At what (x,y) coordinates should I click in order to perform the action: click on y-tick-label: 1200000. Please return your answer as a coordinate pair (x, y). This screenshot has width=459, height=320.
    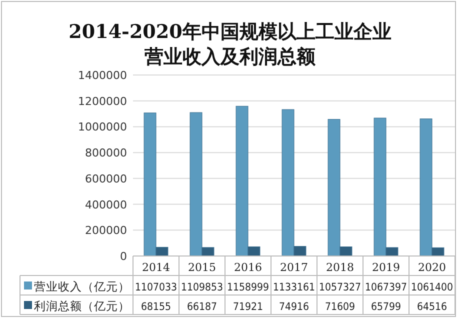
    Looking at the image, I should click on (102, 101).